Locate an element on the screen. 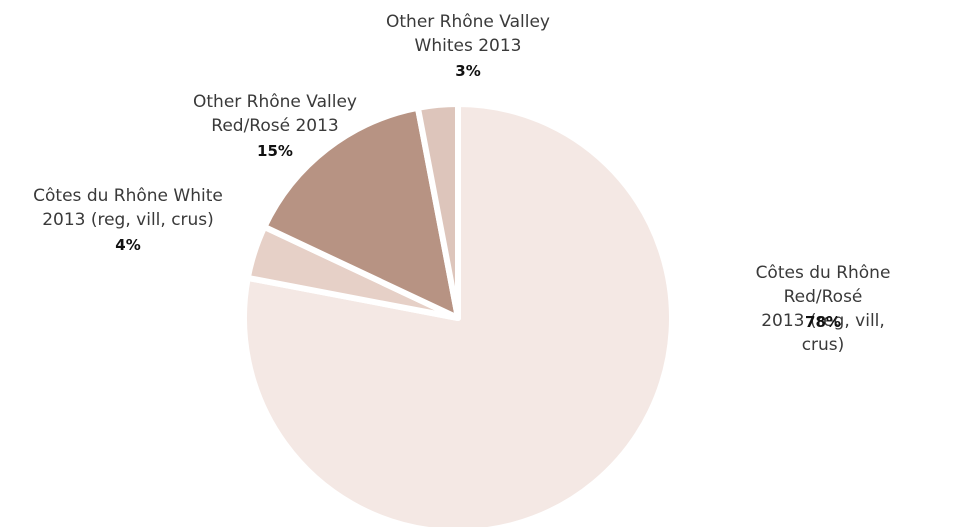 The image size is (975, 527). value-label: 15% is located at coordinates (275, 151).